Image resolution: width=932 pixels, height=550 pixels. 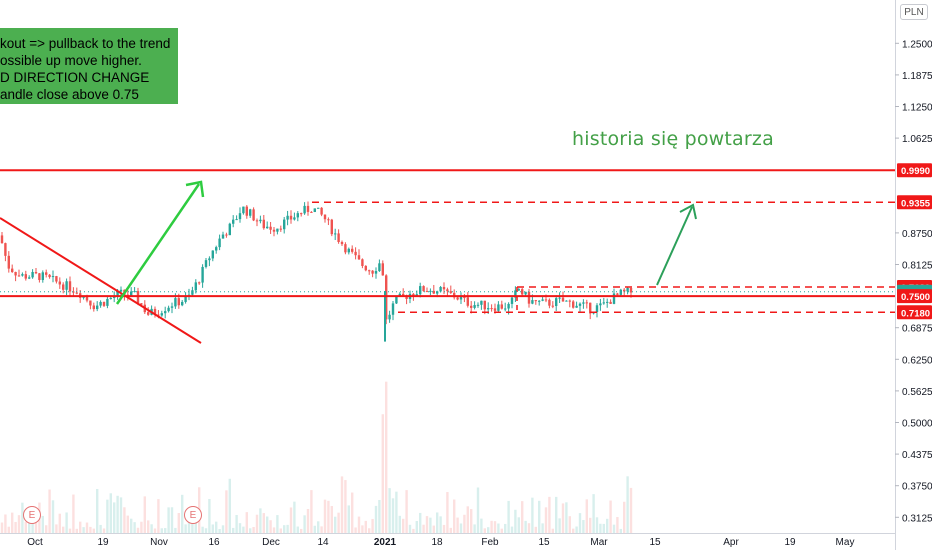 I want to click on historia-annotation: historia się powtarza, so click(x=673, y=139).